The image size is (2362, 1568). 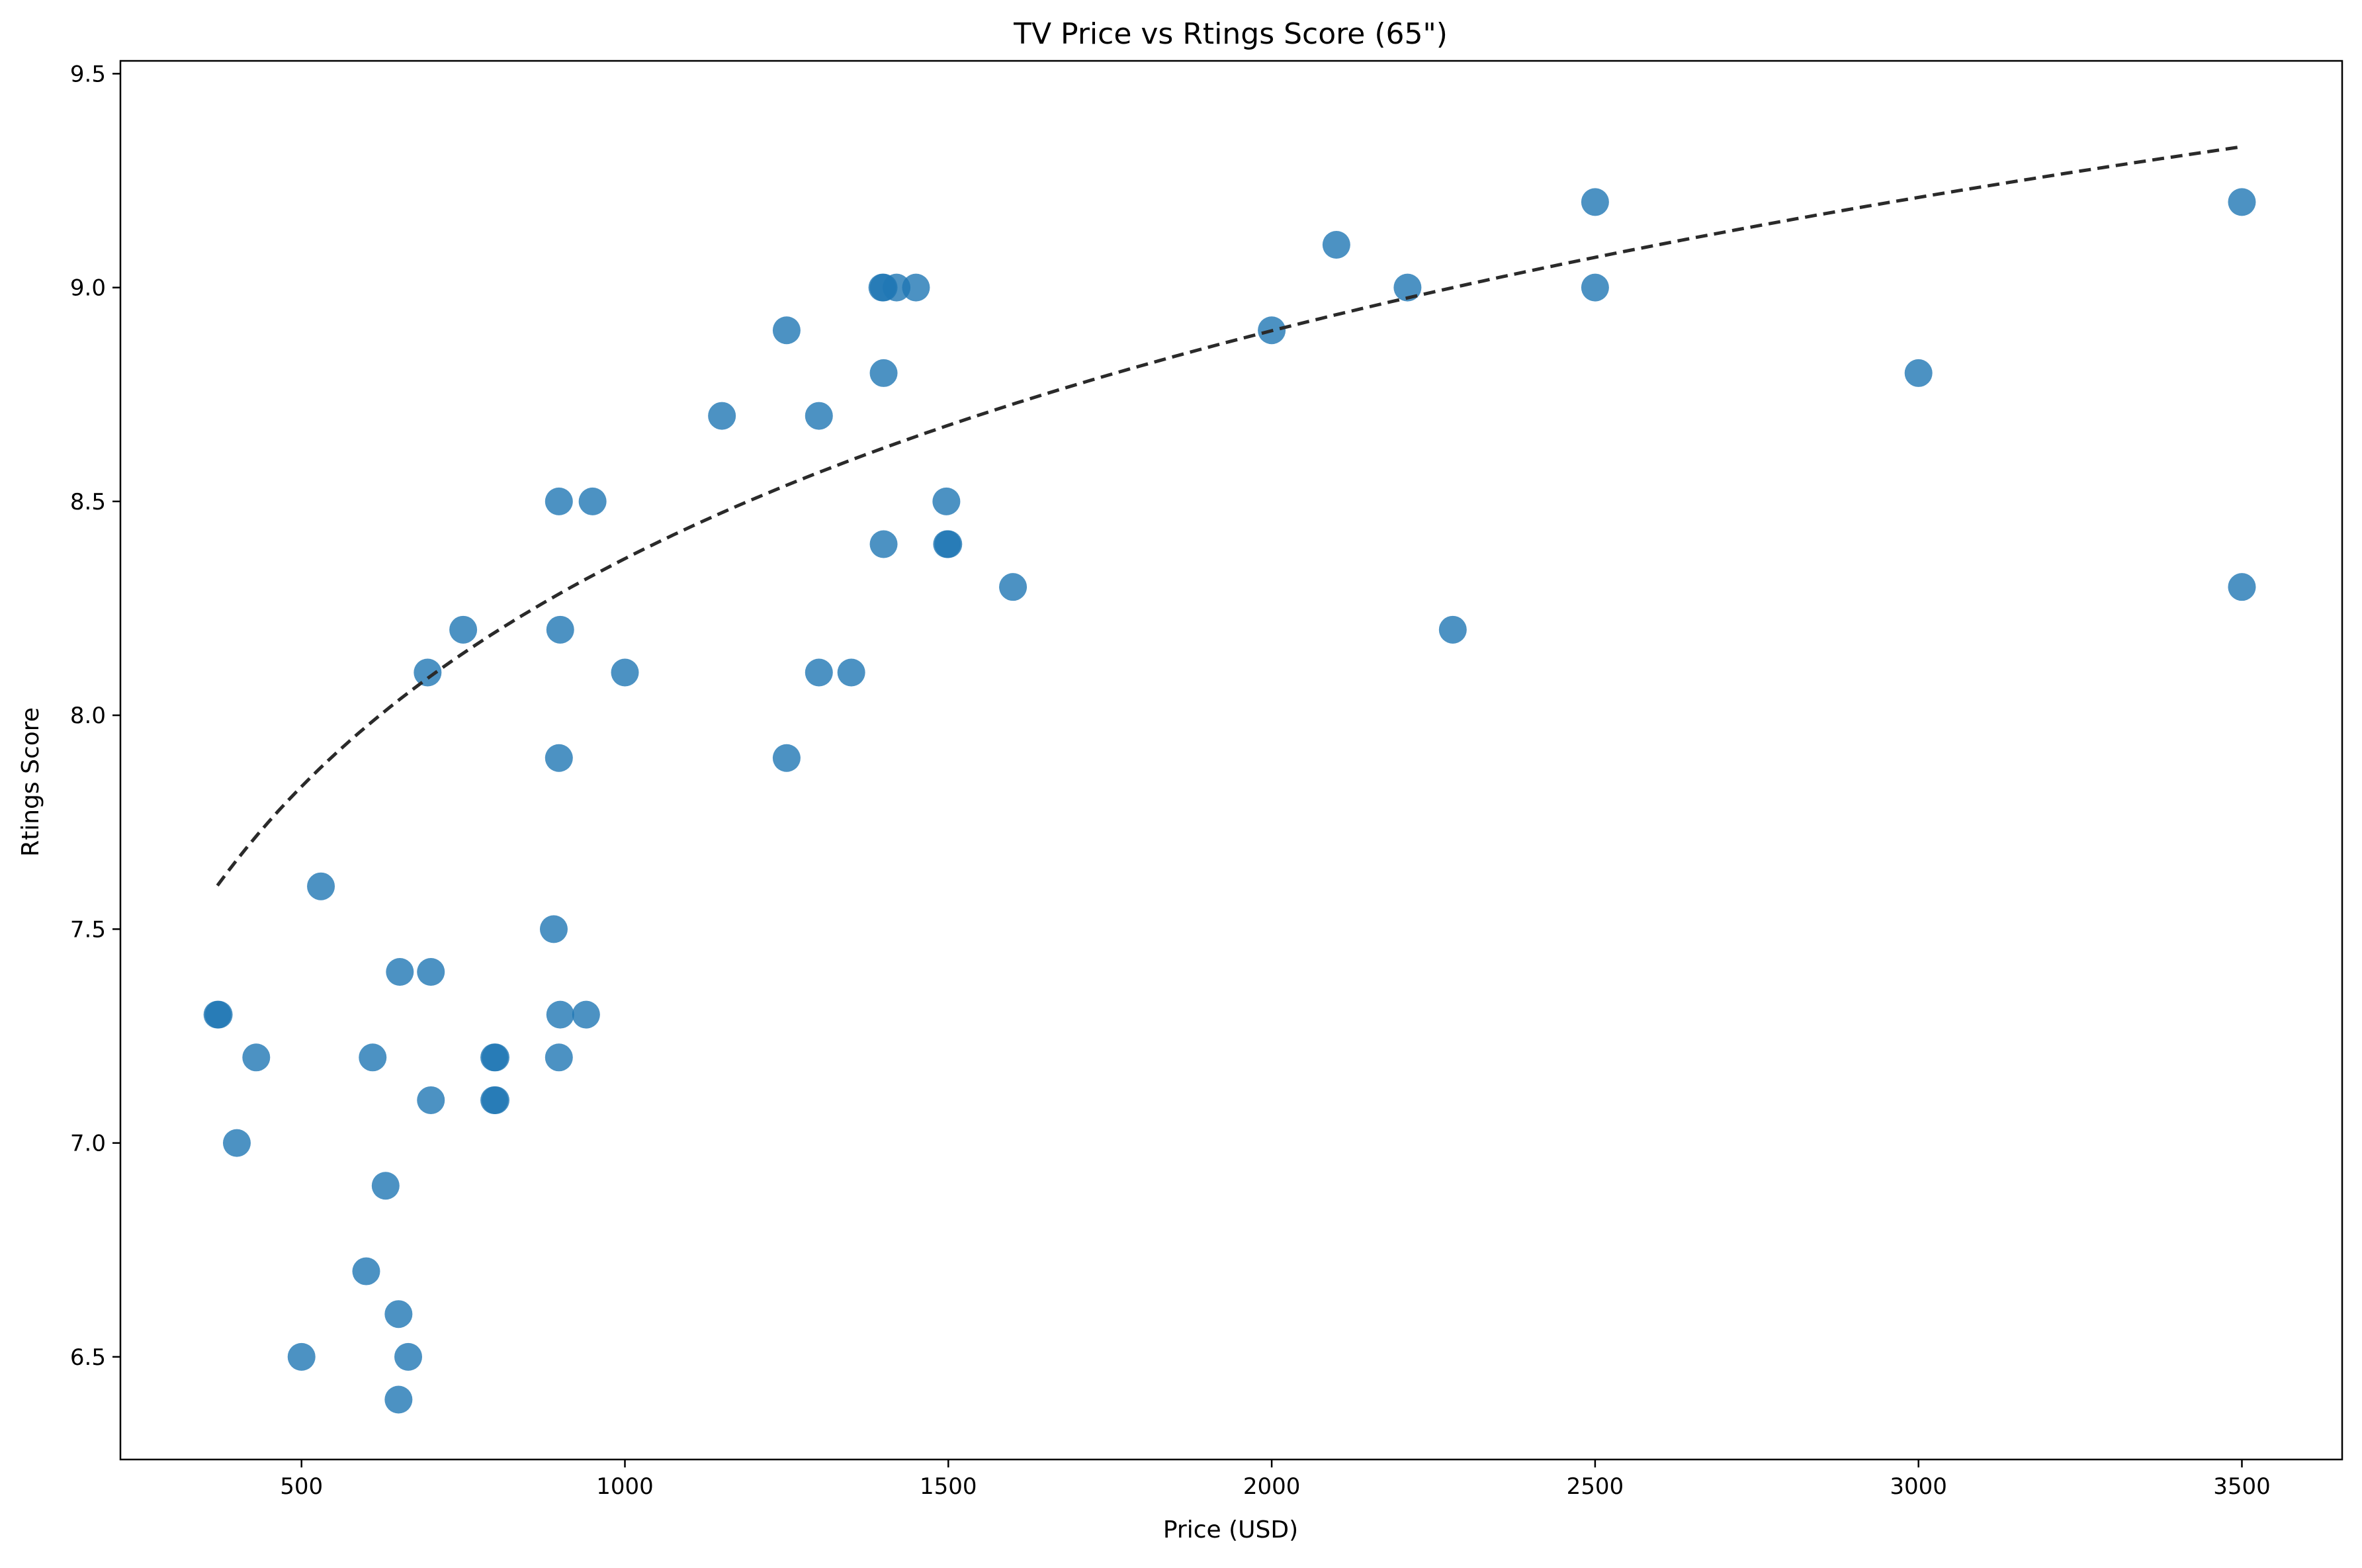 What do you see at coordinates (948, 1486) in the screenshot?
I see `x-tick-label: 1500` at bounding box center [948, 1486].